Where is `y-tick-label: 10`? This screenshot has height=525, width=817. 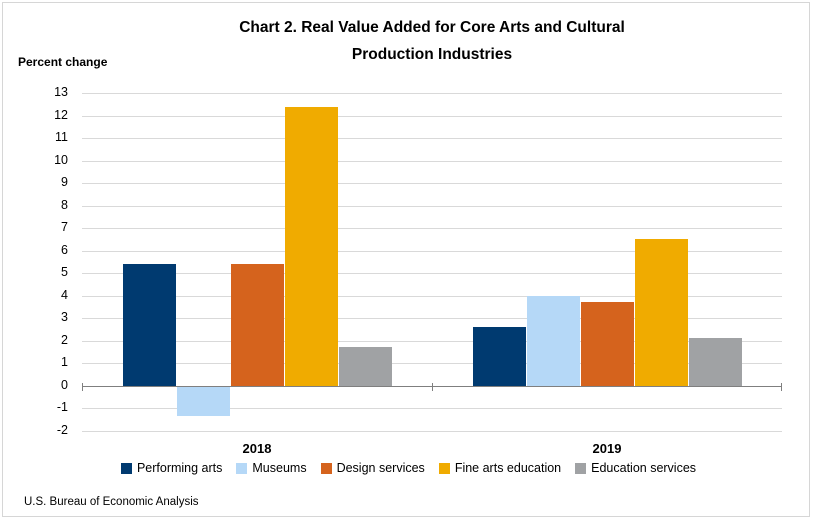
y-tick-label: 10 is located at coordinates (61, 159).